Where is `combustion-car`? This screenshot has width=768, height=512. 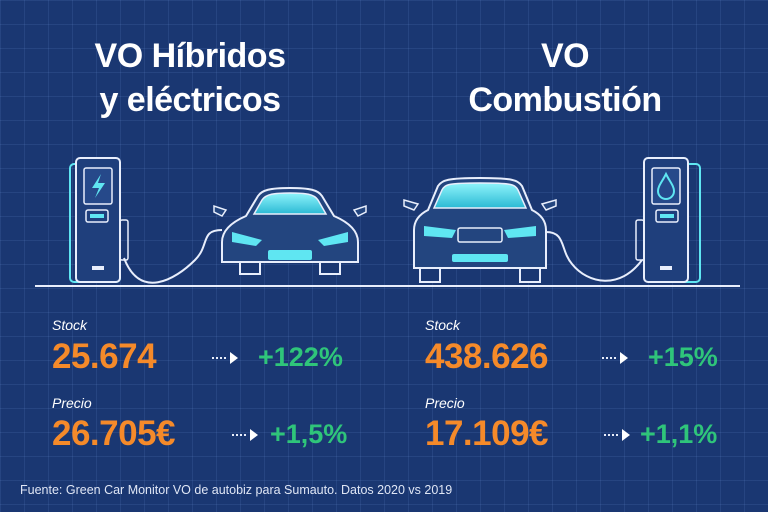 combustion-car is located at coordinates (480, 229).